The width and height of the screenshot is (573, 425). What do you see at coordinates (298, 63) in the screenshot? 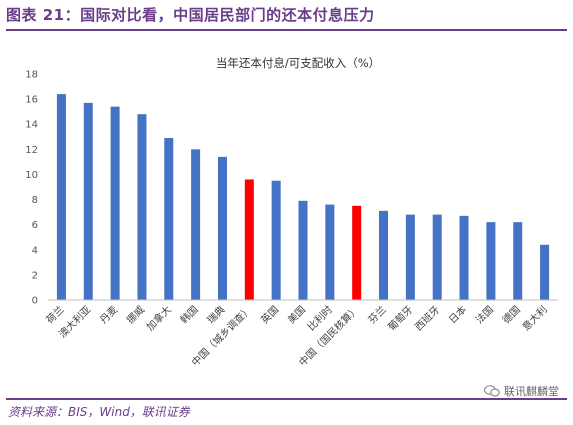
I see `chart-title: 当年还本付息/可支配收入（%）` at bounding box center [298, 63].